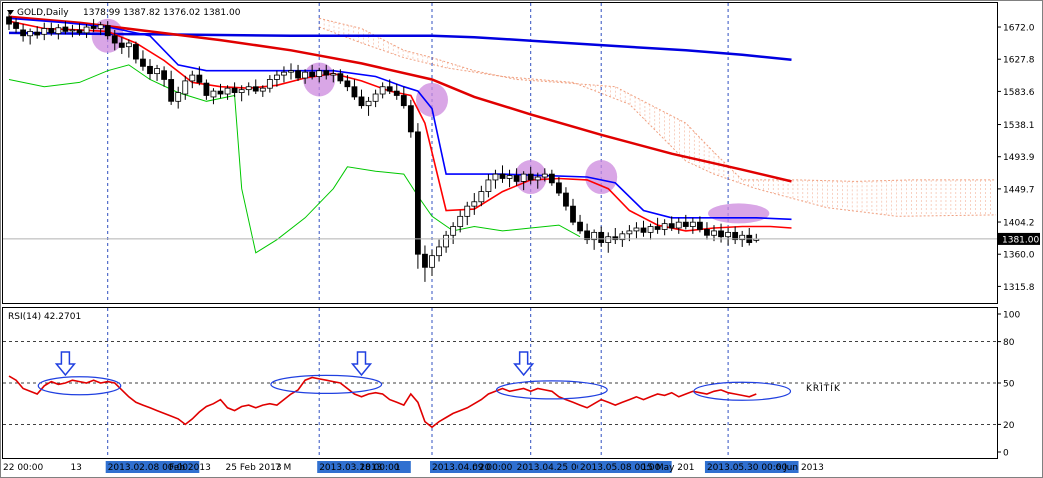  Describe the element at coordinates (1019, 288) in the screenshot. I see `price-tick-label: 1315.8` at that location.